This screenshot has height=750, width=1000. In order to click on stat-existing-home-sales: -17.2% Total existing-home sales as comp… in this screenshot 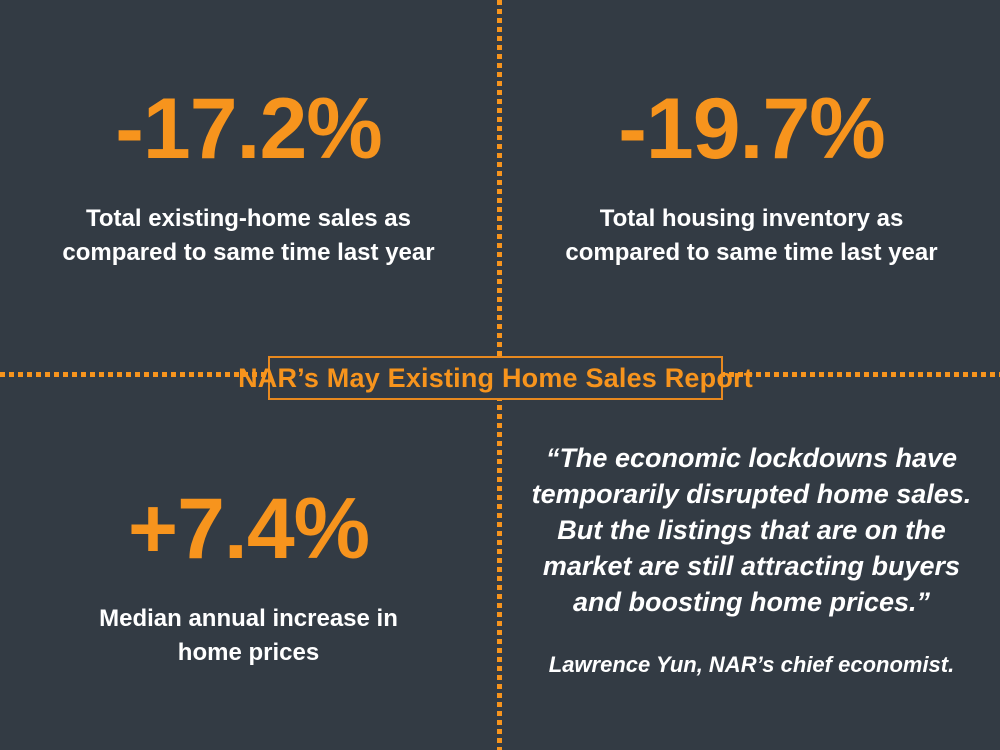, I will do `click(248, 178)`.